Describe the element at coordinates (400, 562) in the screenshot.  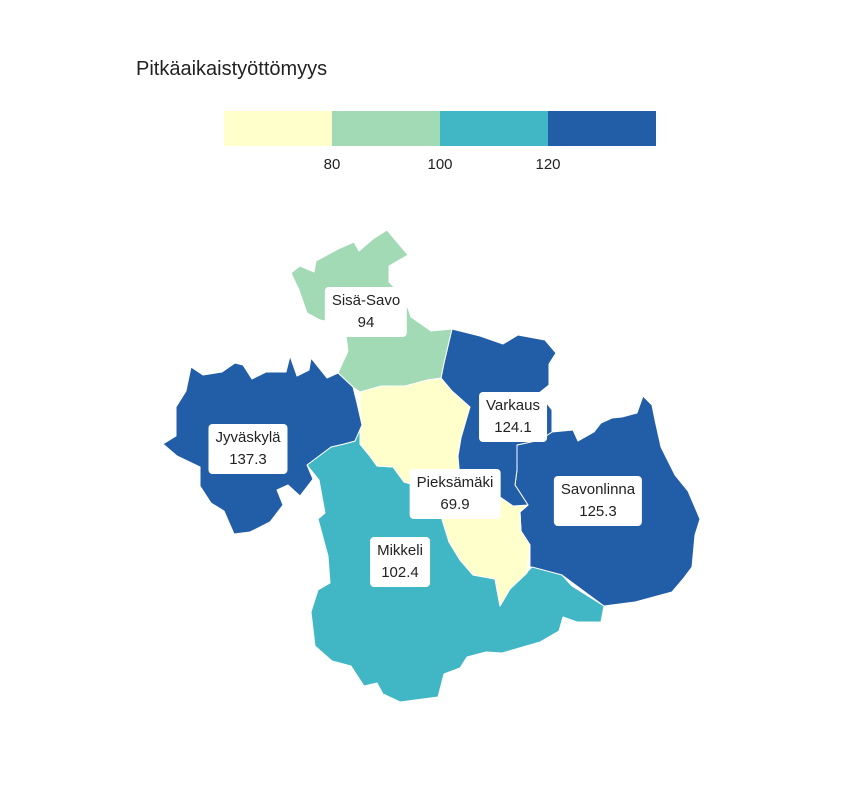
I see `region-label-mikkeli: Mikkeli 102.4` at that location.